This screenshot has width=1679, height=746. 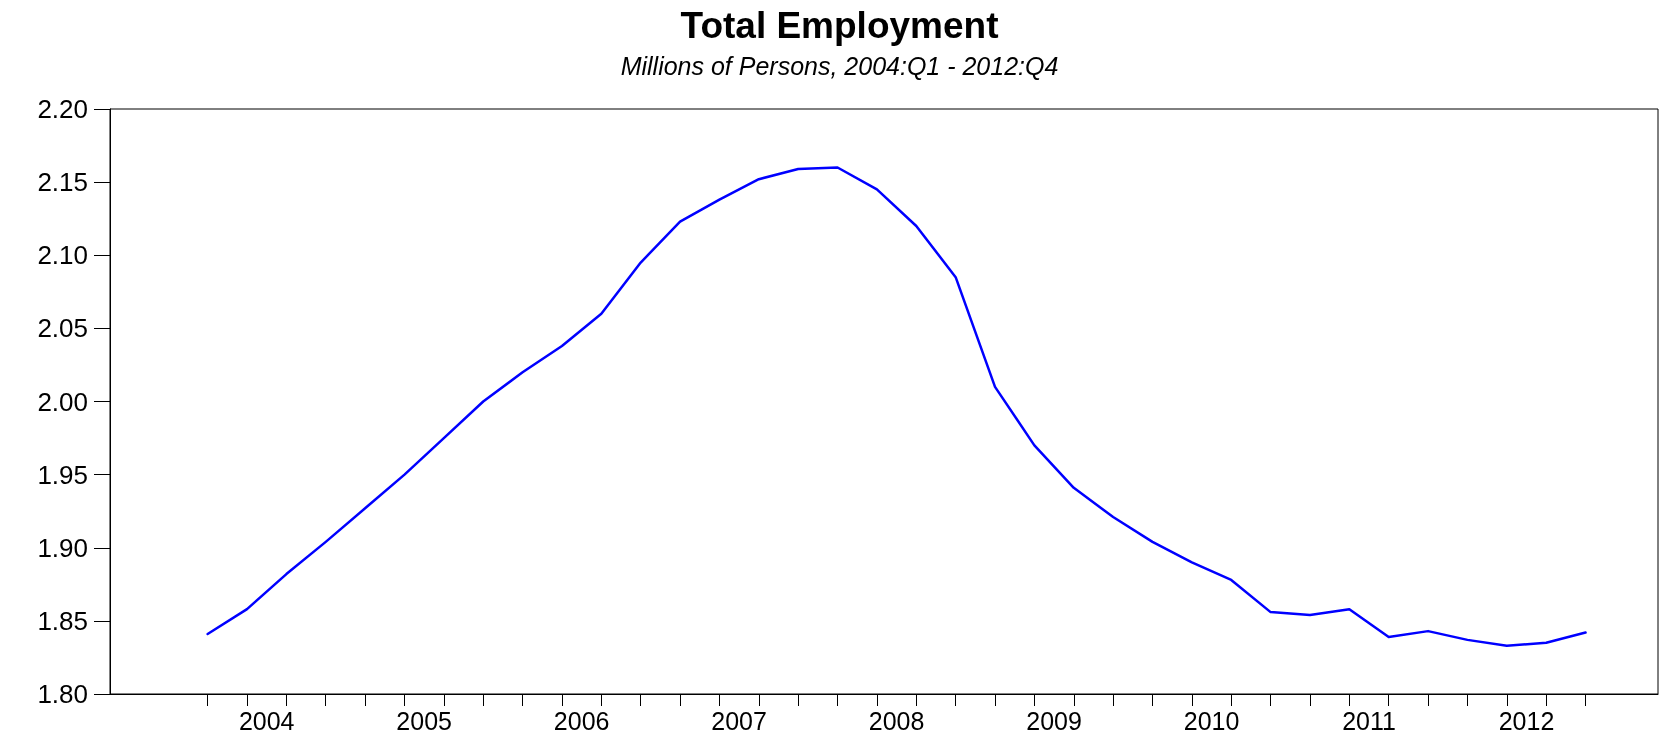 I want to click on y-tick-label: 1.85, so click(x=62, y=620).